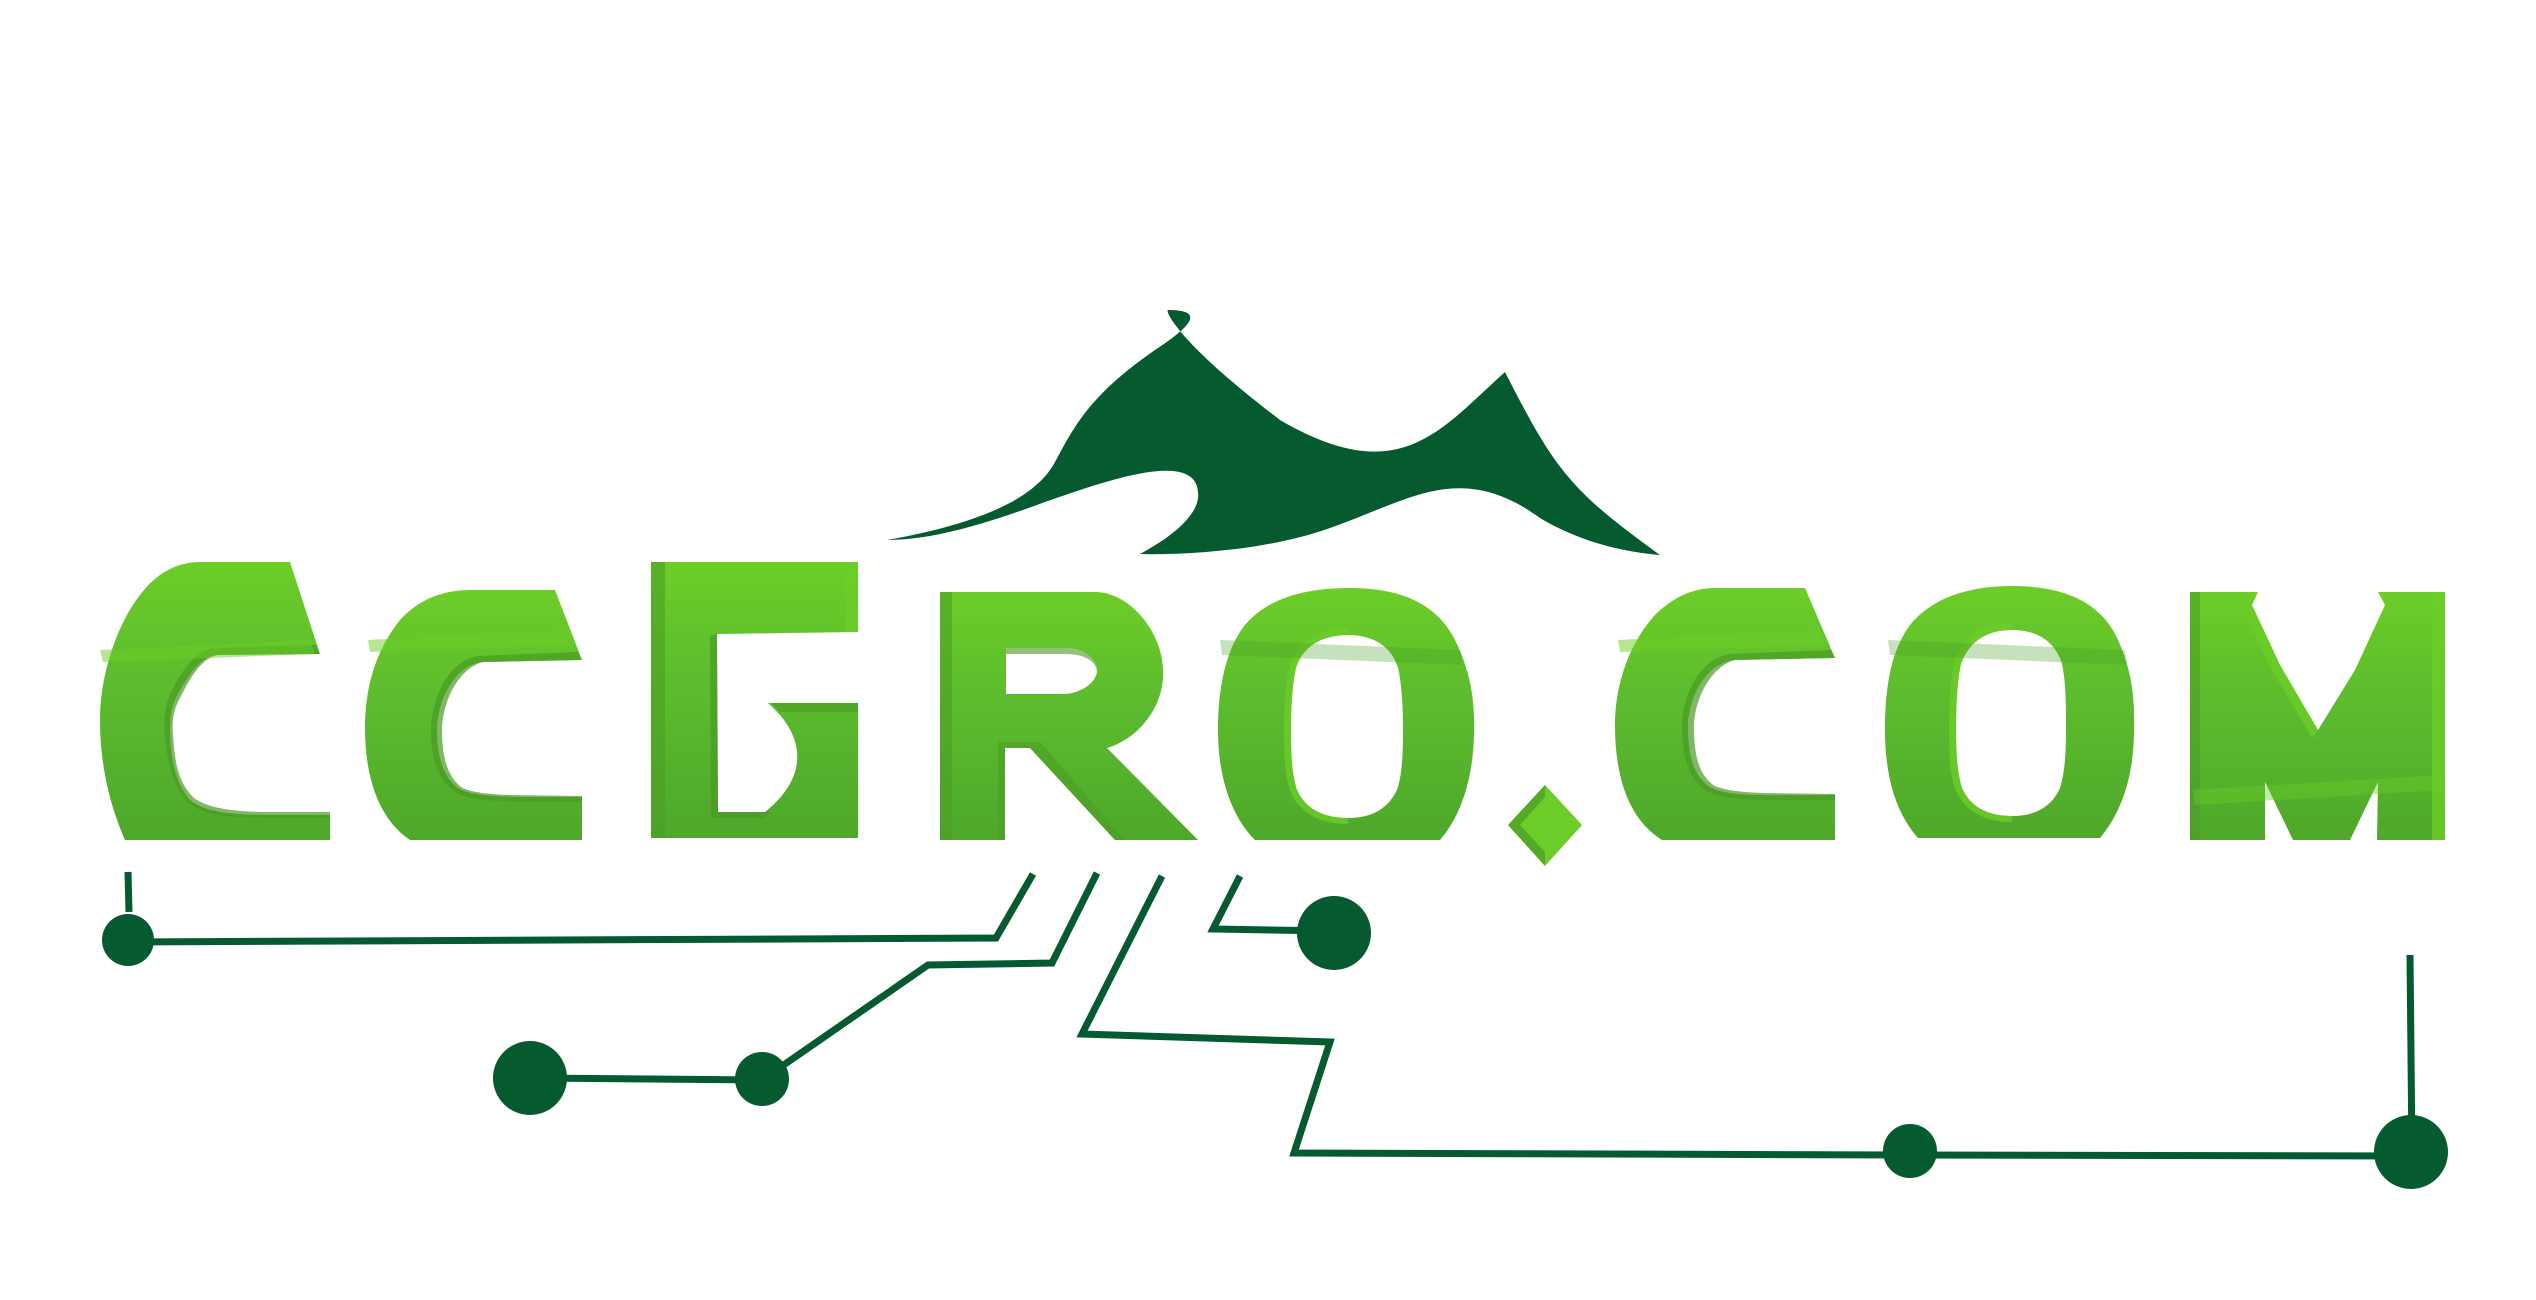 This screenshot has width=2536, height=1300. What do you see at coordinates (582, 909) in the screenshot?
I see `trace-left-long` at bounding box center [582, 909].